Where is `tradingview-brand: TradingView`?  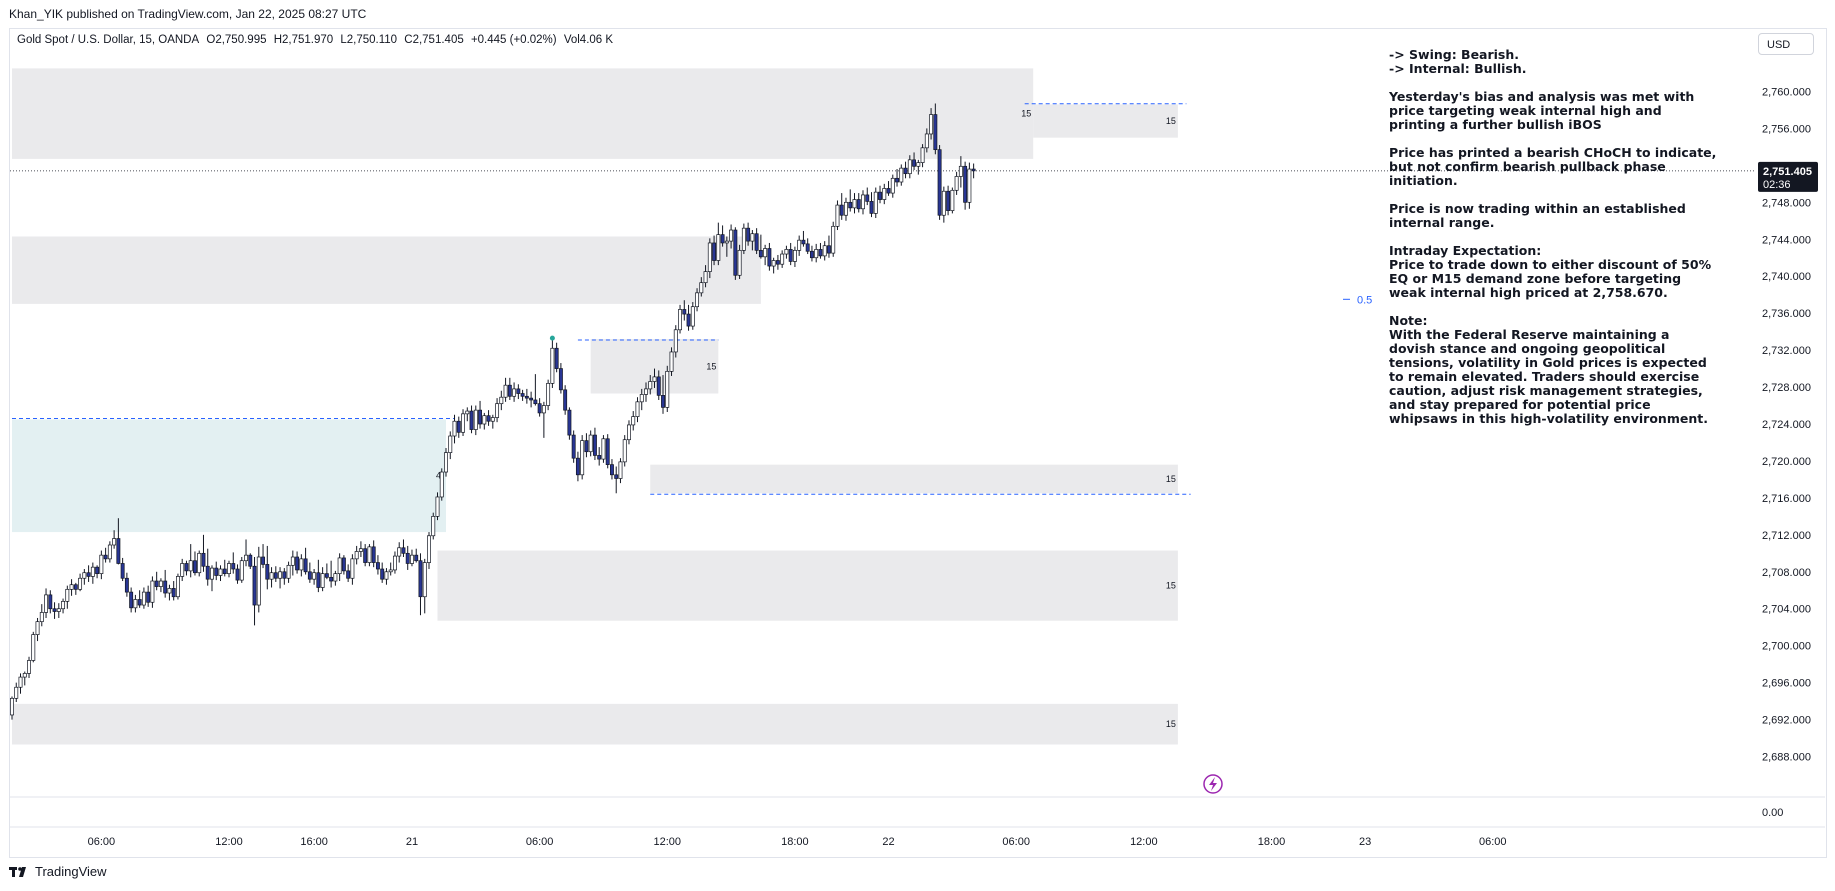 tradingview-brand: TradingView is located at coordinates (58, 871).